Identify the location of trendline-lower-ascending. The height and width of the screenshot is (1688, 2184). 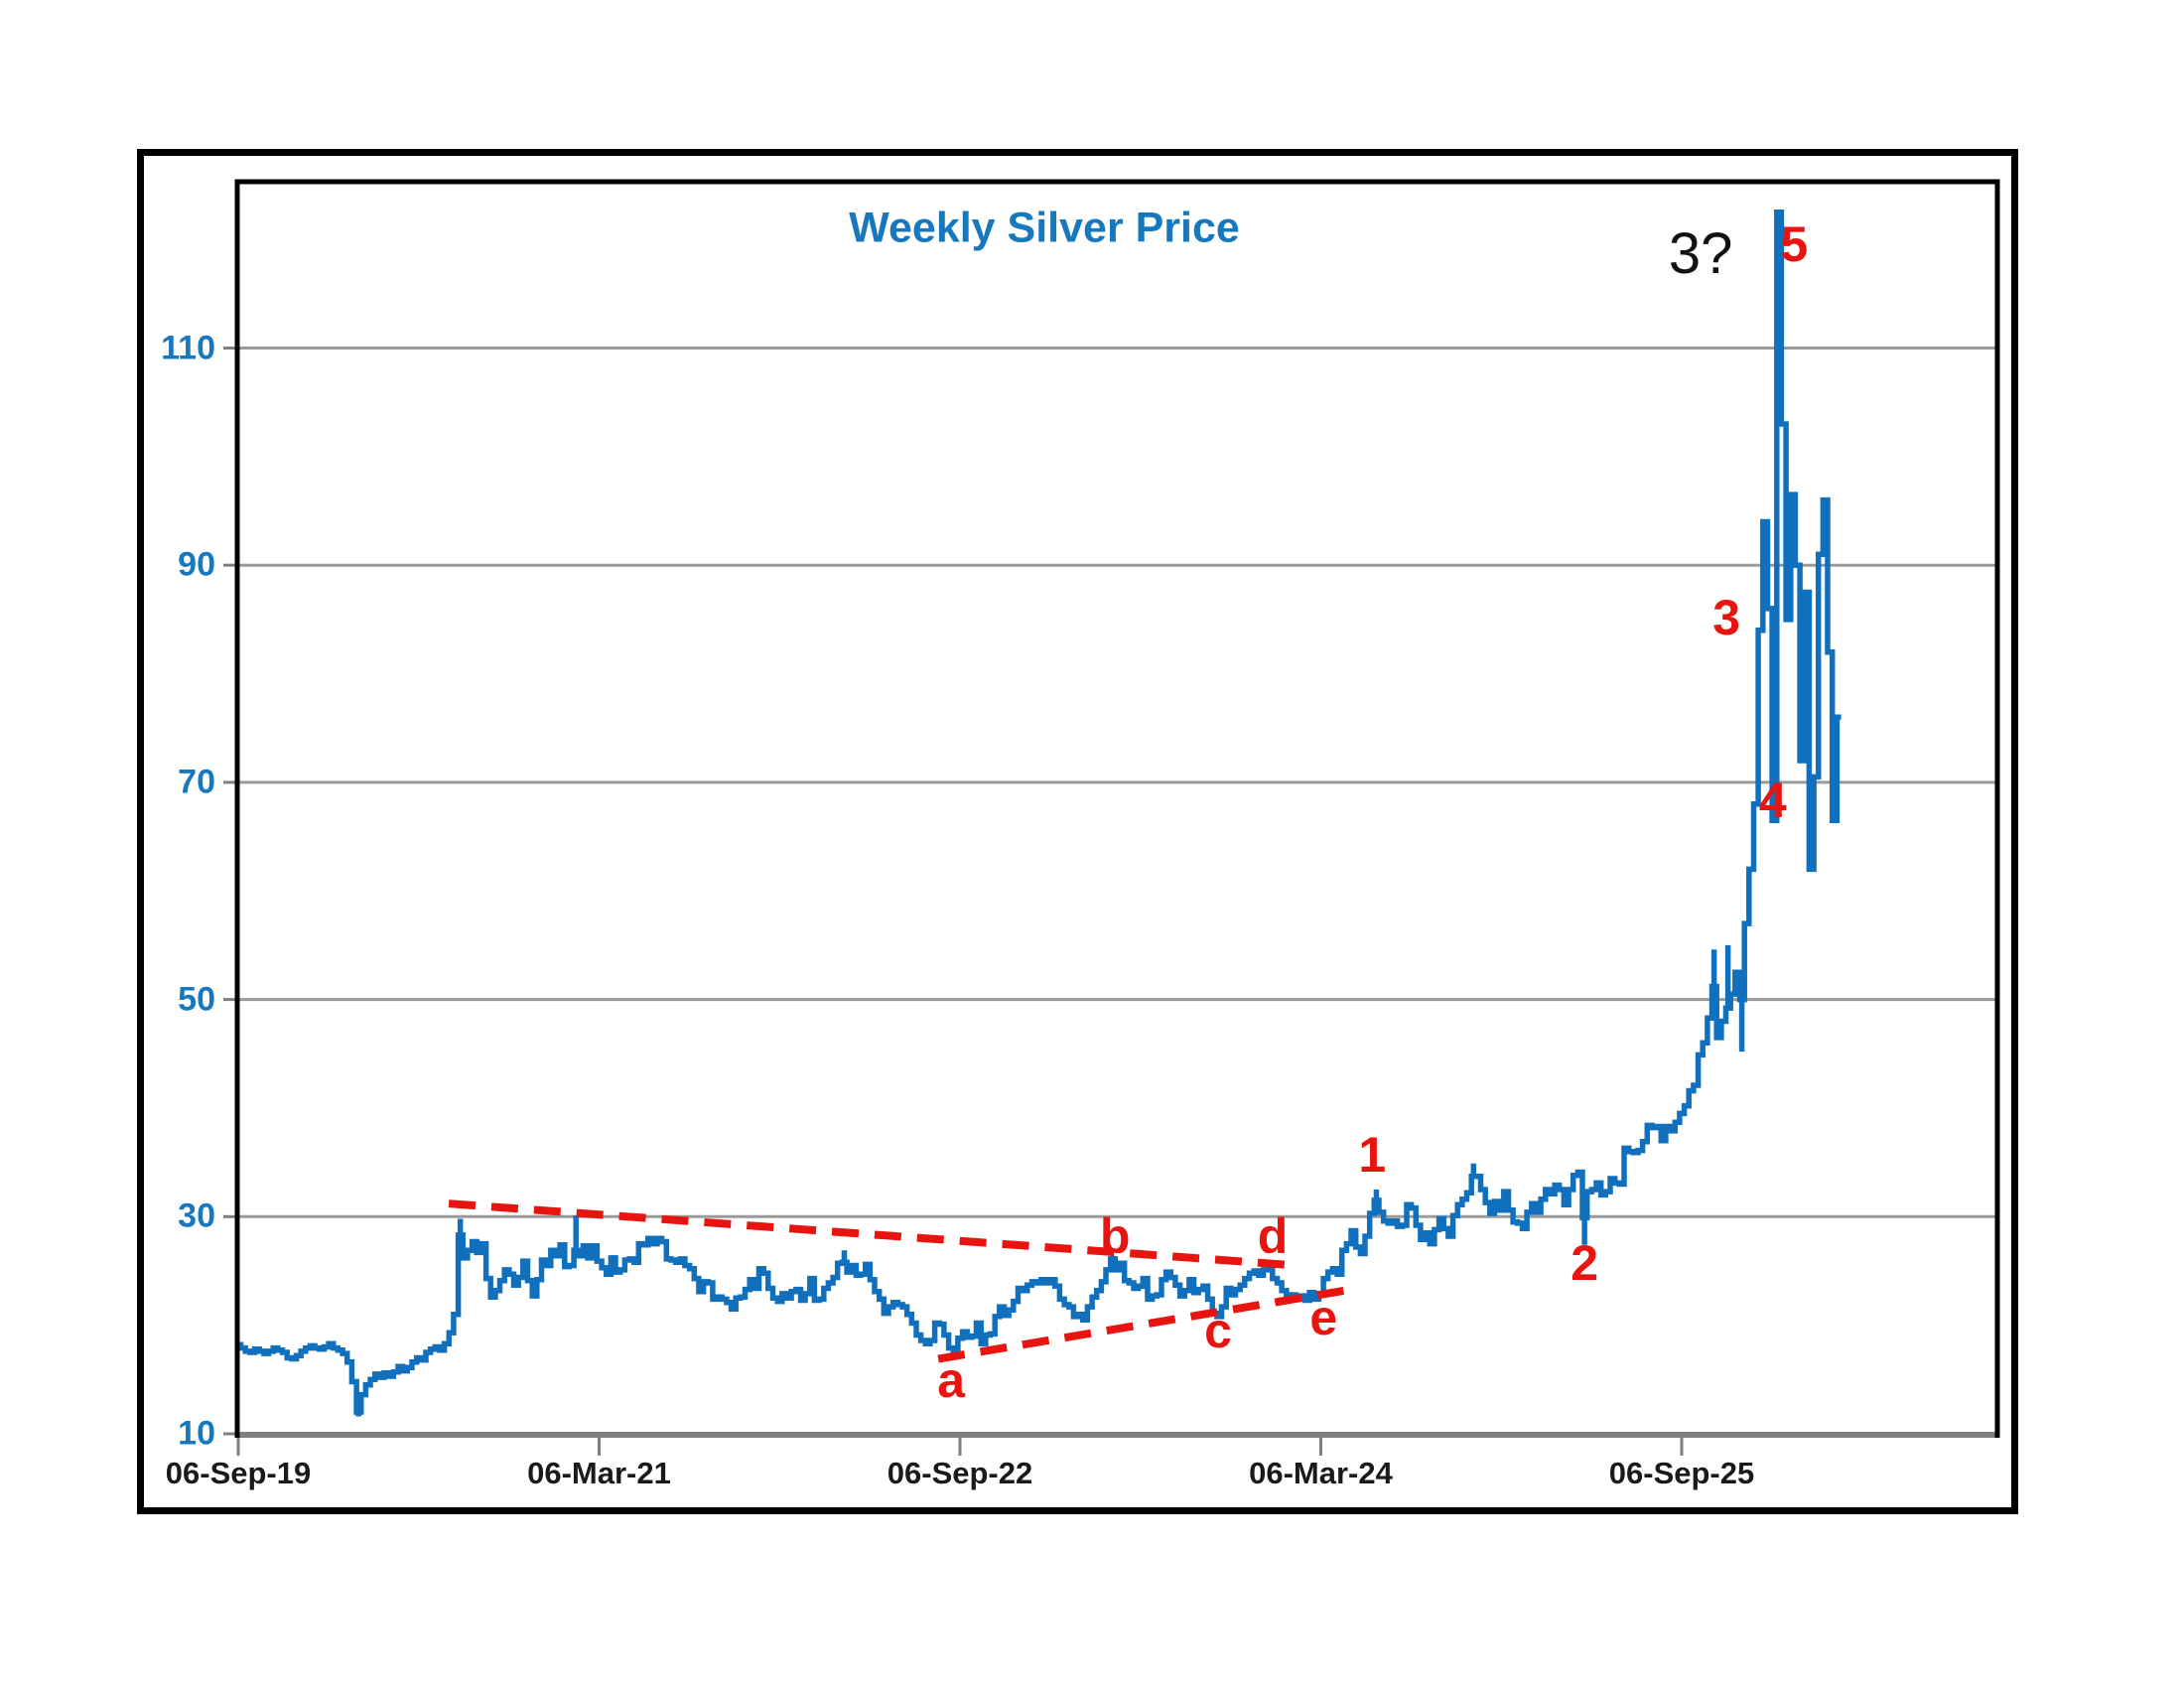
(1145, 1324).